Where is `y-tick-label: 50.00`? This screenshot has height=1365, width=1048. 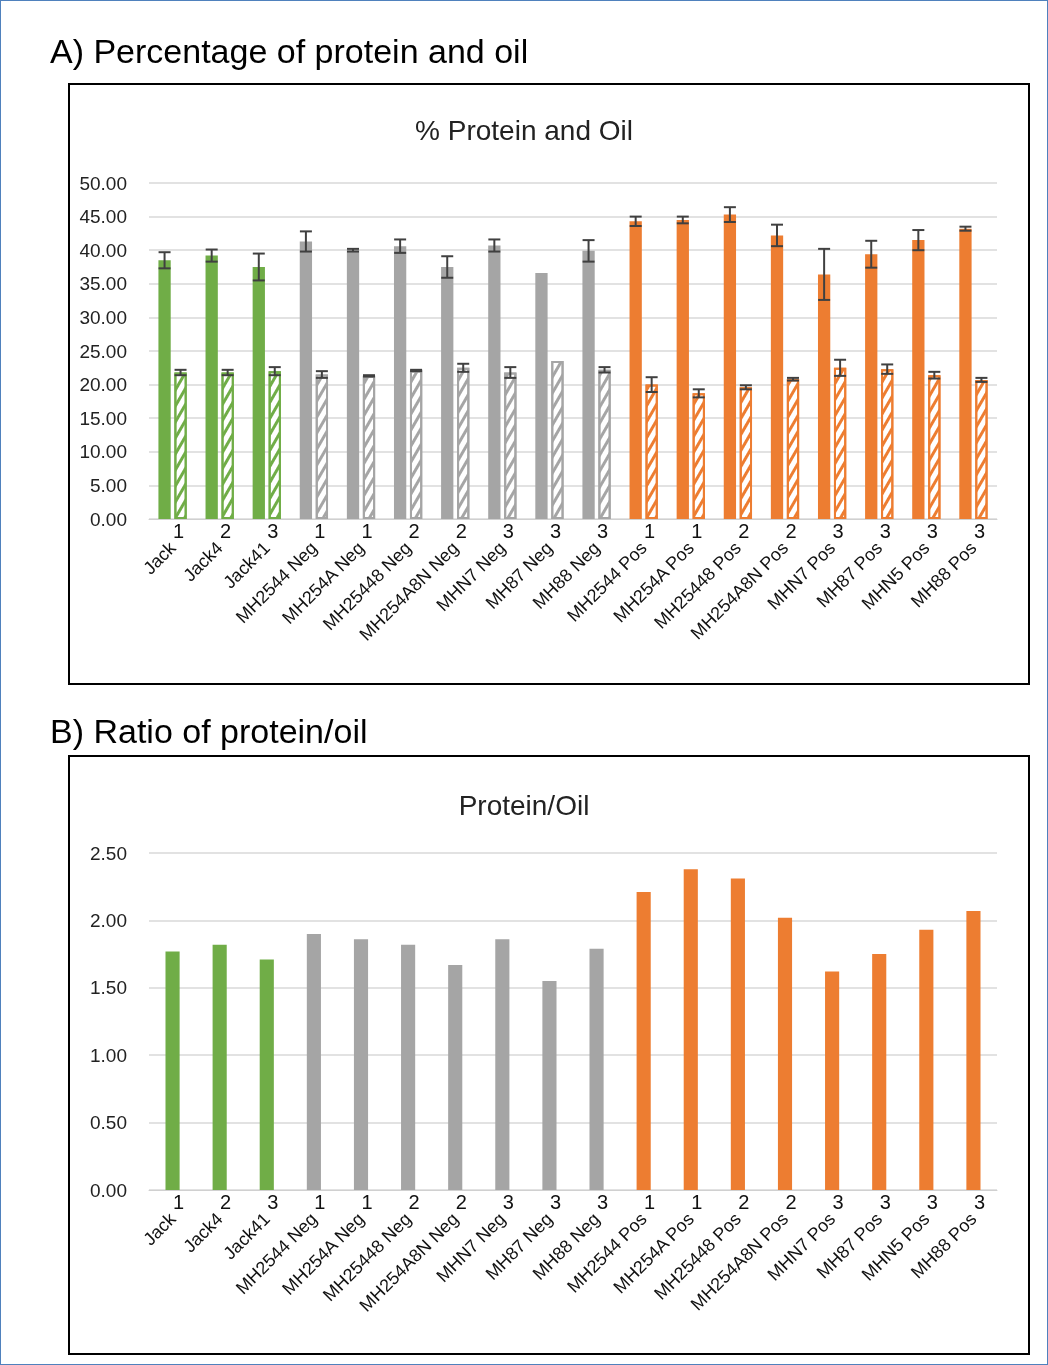 y-tick-label: 50.00 is located at coordinates (103, 183).